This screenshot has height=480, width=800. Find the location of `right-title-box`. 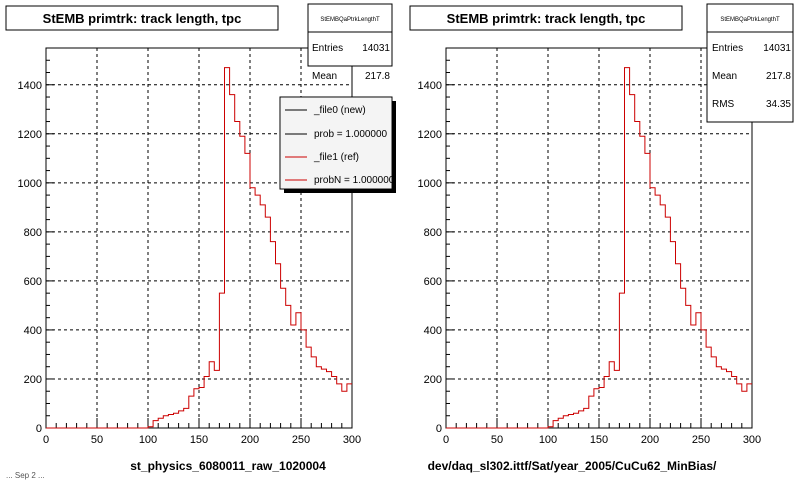

right-title-box is located at coordinates (546, 18).